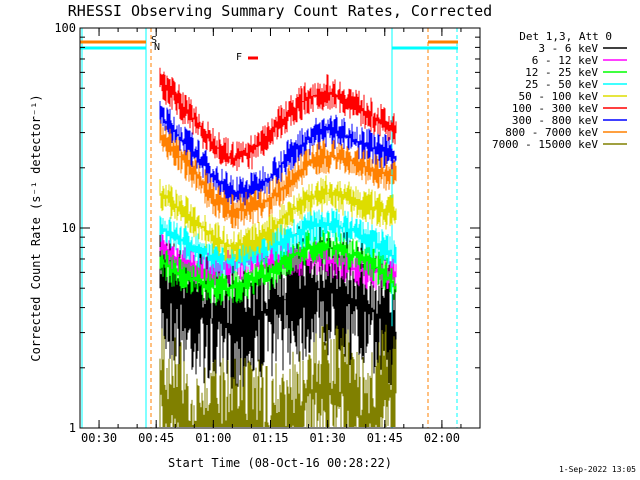  Describe the element at coordinates (154, 40) in the screenshot. I see `flag-label-s: S` at that location.